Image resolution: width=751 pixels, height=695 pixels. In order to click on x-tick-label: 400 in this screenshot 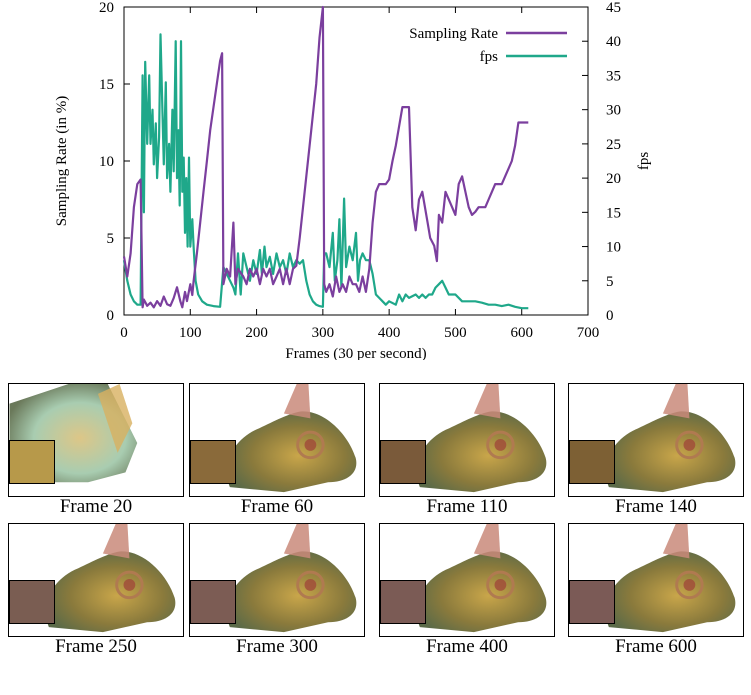, I will do `click(389, 333)`.